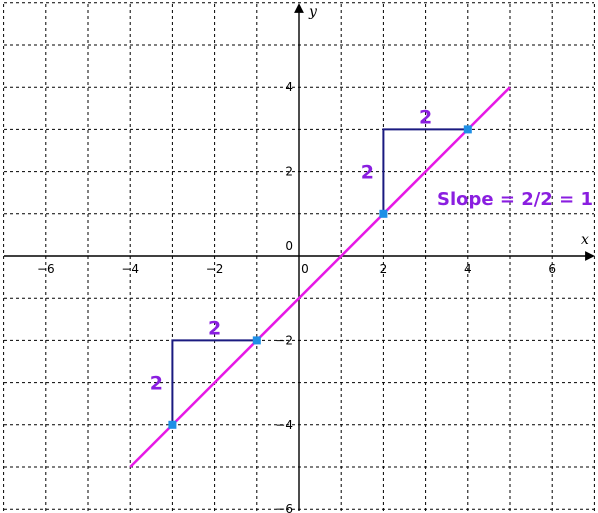  I want to click on x-tick-label: −6, so click(46, 269).